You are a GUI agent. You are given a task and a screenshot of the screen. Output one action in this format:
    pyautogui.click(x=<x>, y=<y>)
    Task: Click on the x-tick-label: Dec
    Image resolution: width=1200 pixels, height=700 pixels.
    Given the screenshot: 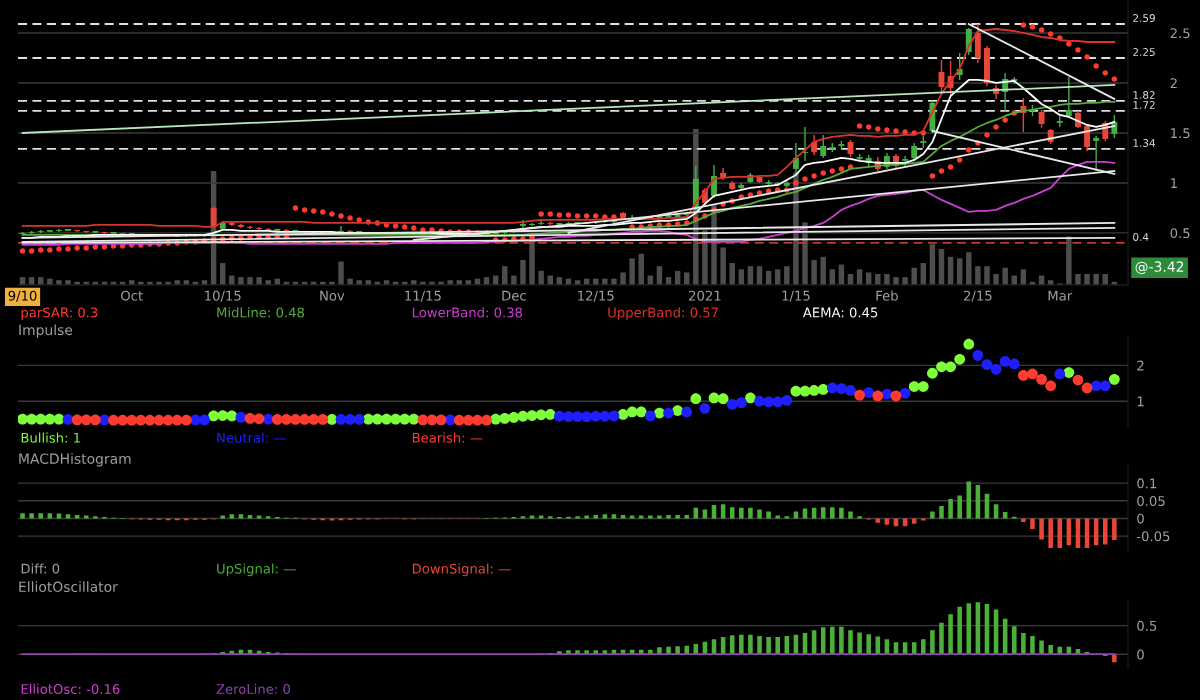 What is the action you would take?
    pyautogui.click(x=514, y=295)
    